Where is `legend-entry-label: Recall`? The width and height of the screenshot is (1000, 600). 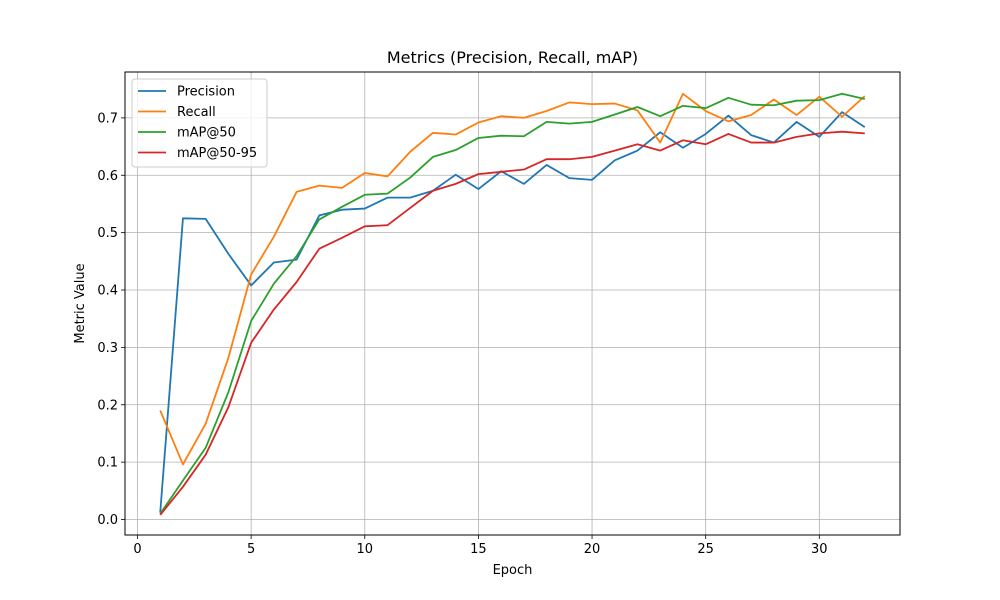 legend-entry-label: Recall is located at coordinates (196, 112).